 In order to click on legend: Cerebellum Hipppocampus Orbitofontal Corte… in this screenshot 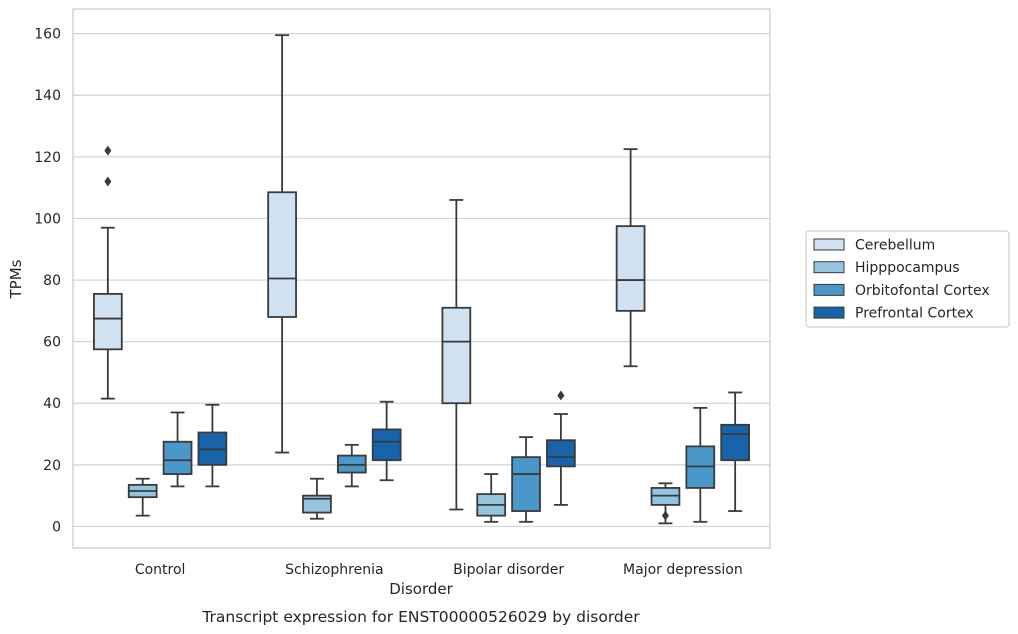, I will do `click(907, 279)`.